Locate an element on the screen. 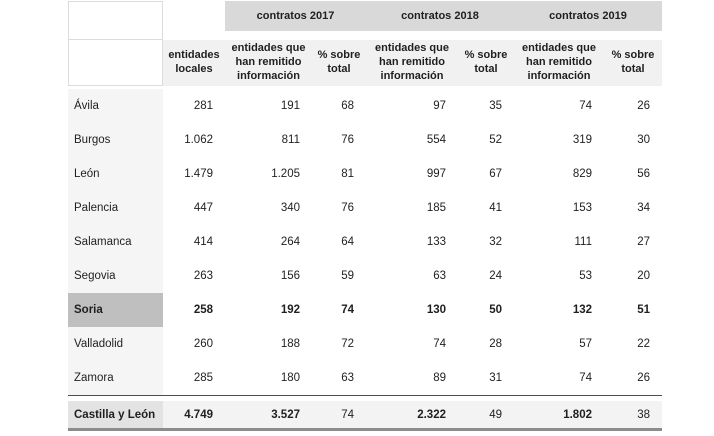 The width and height of the screenshot is (714, 436). blank-cell is located at coordinates (194, 16).